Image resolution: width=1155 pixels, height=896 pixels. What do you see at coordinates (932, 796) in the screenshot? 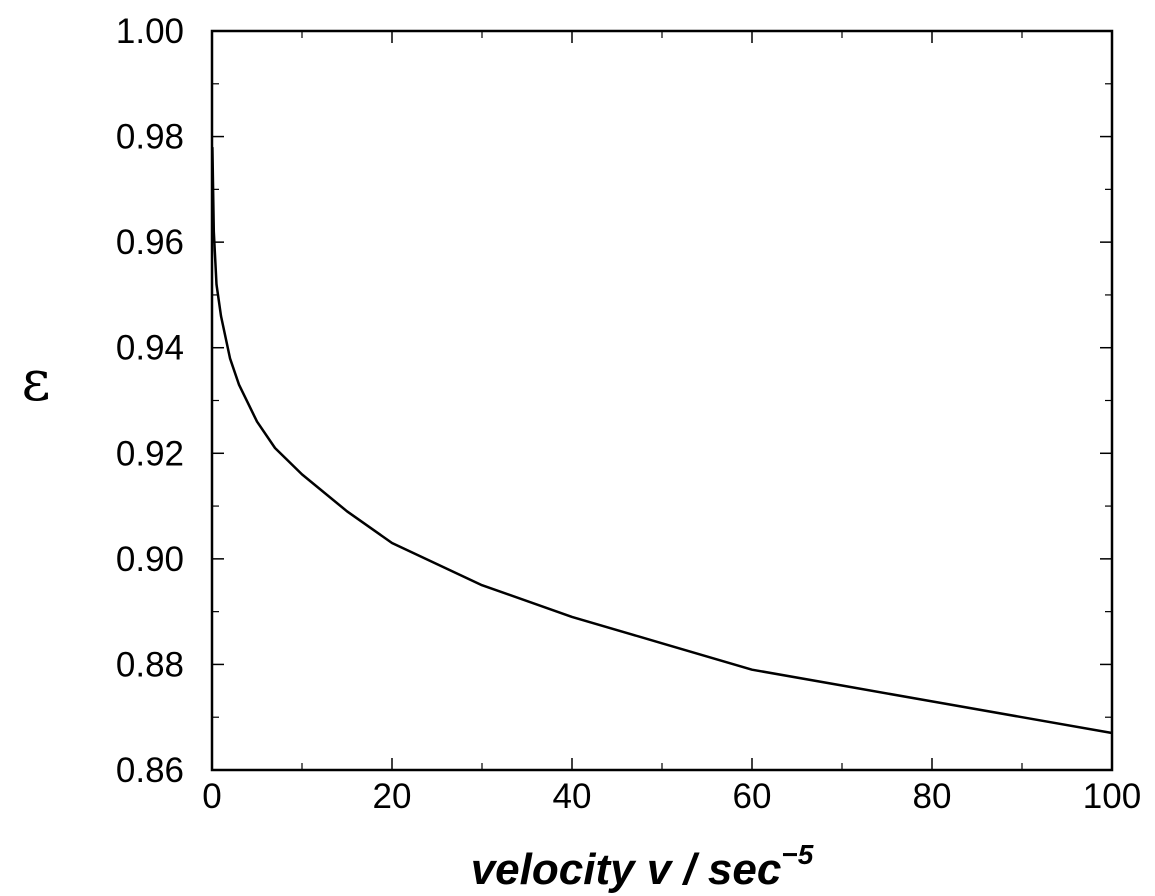
I see `x-tick-label: 80` at bounding box center [932, 796].